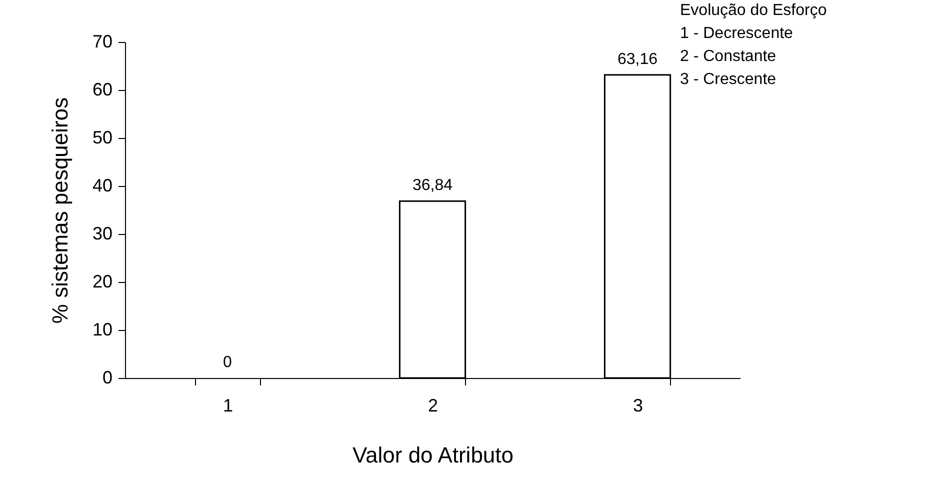 The image size is (940, 484). Describe the element at coordinates (102, 138) in the screenshot. I see `y-tick-label: 50` at that location.